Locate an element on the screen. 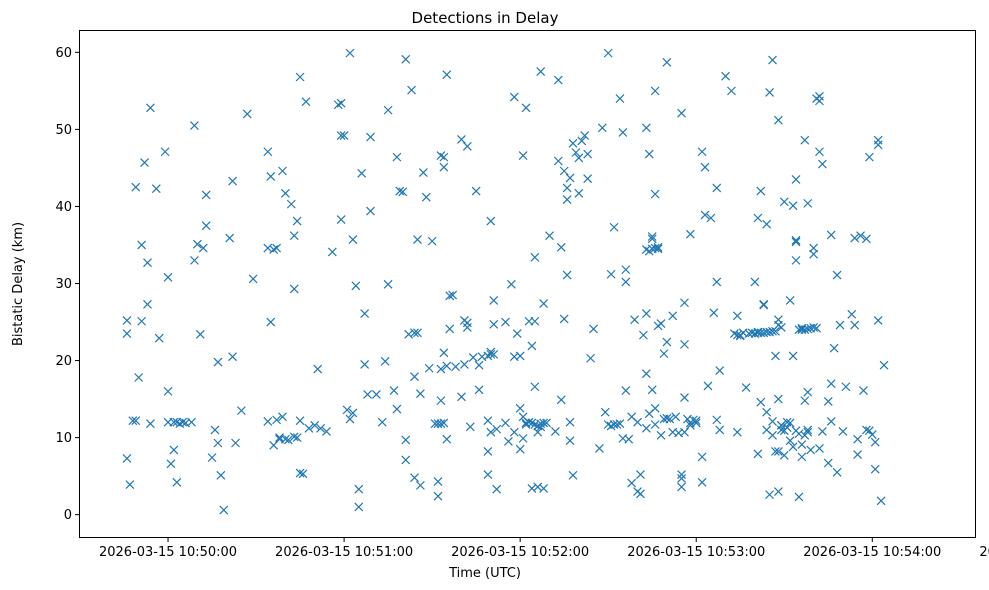 This screenshot has width=989, height=590. x-tick-label: 2026-03-15 10:51:00 is located at coordinates (344, 552).